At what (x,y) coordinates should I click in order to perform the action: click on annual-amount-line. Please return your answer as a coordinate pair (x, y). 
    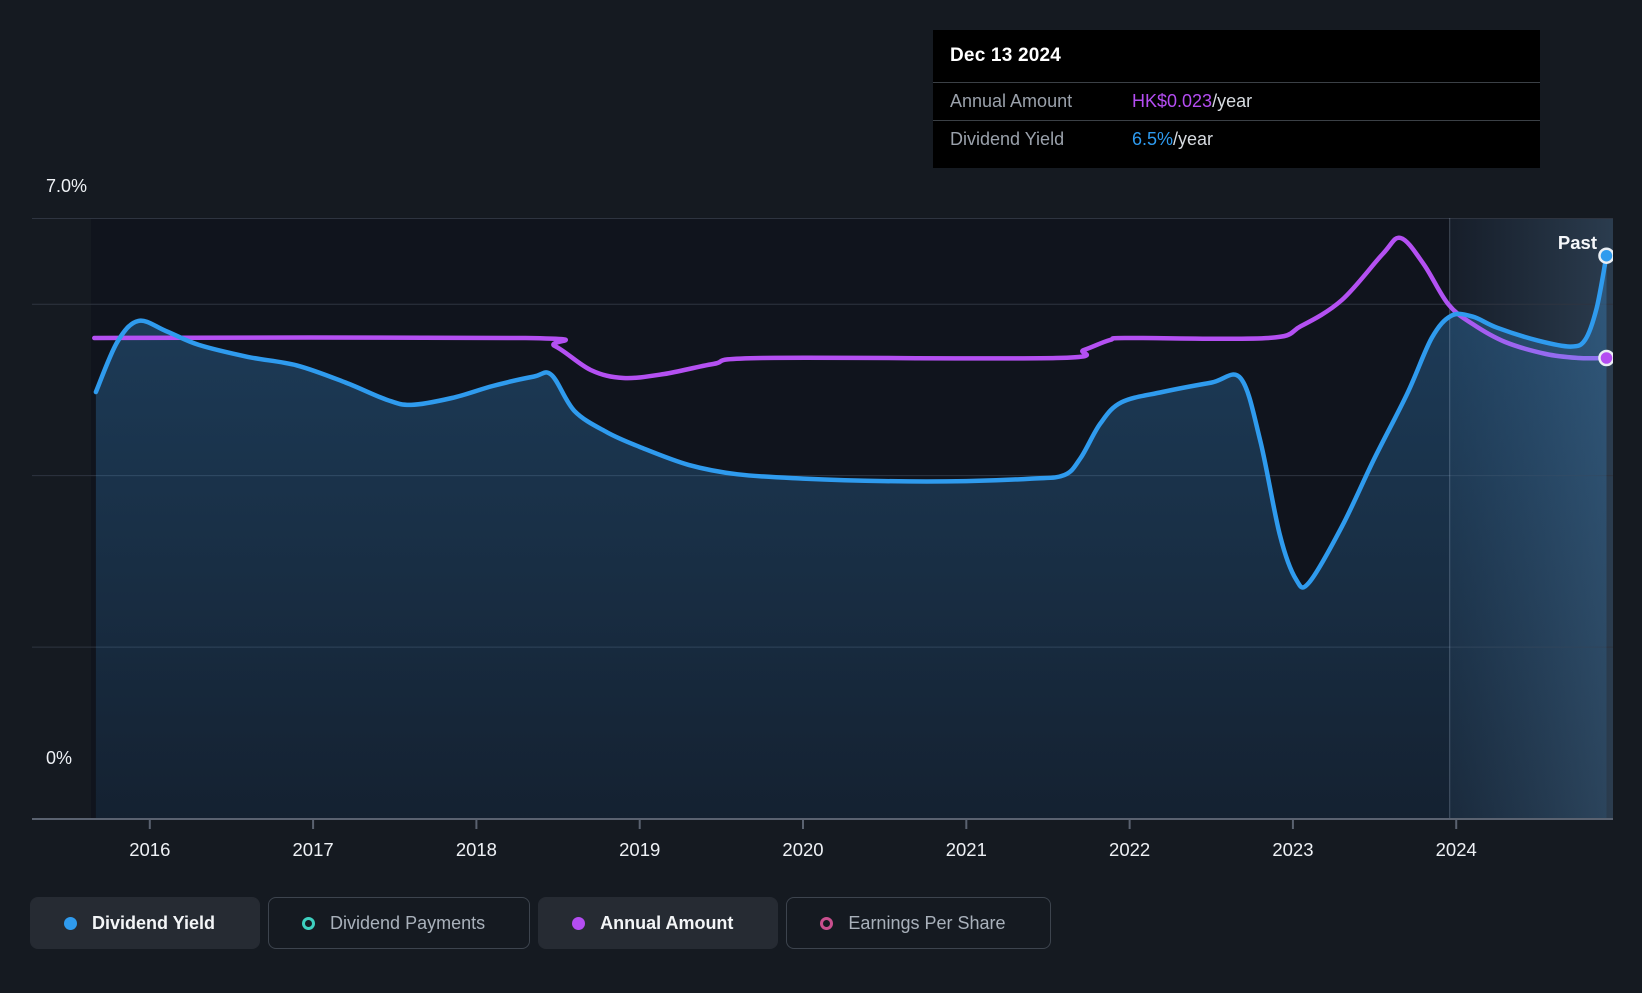
    Looking at the image, I should click on (850, 308).